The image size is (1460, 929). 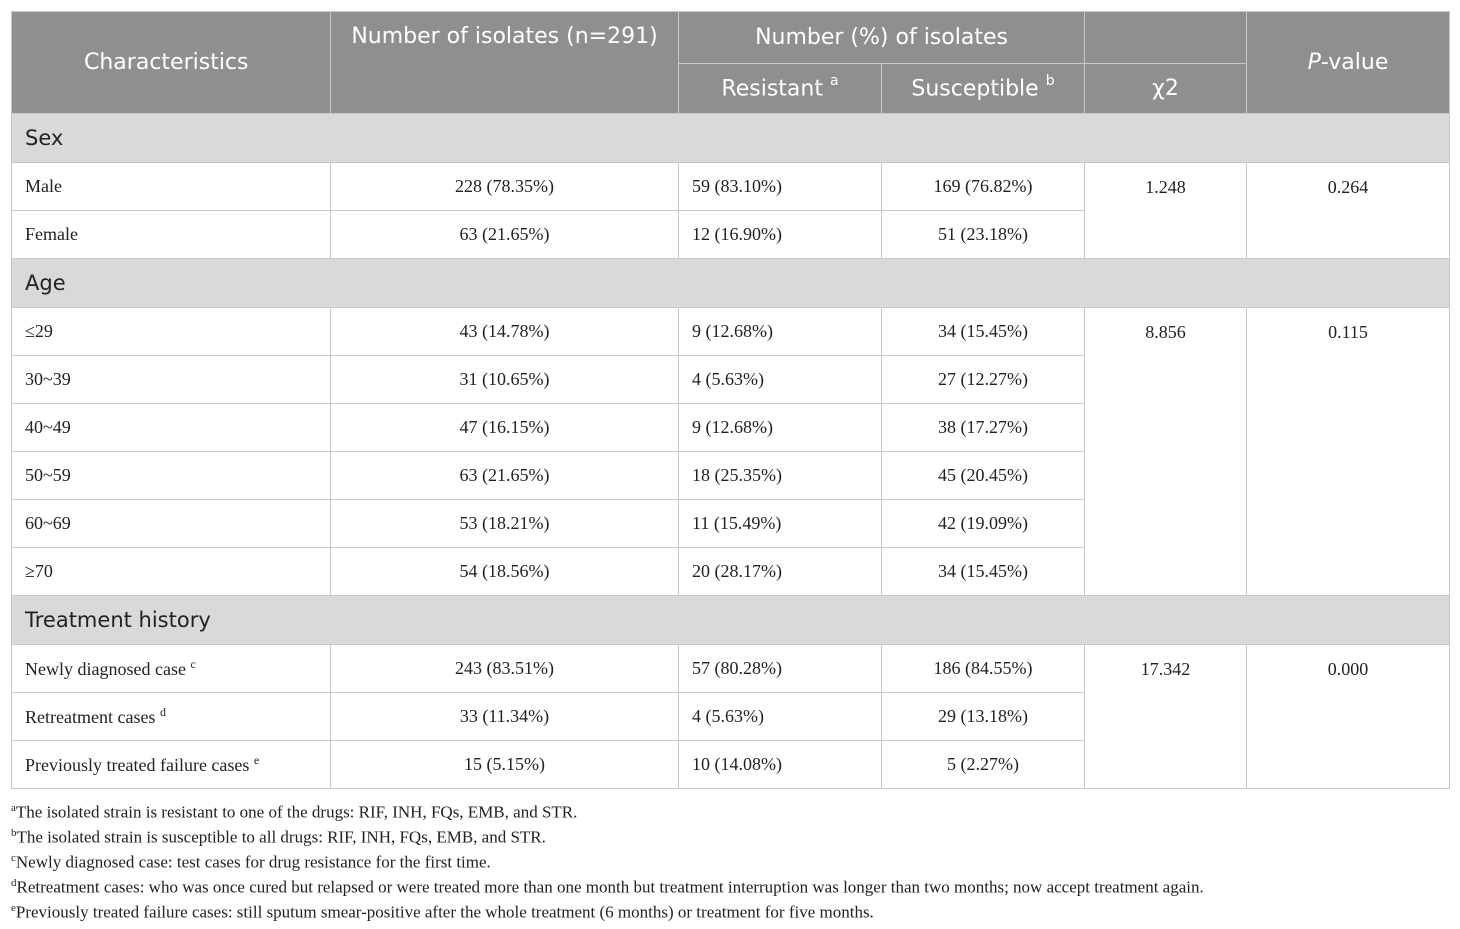 I want to click on table-row: ≥70 54 (18.56%) 20 (28.17%) 34 (15.45%), so click(x=730, y=571).